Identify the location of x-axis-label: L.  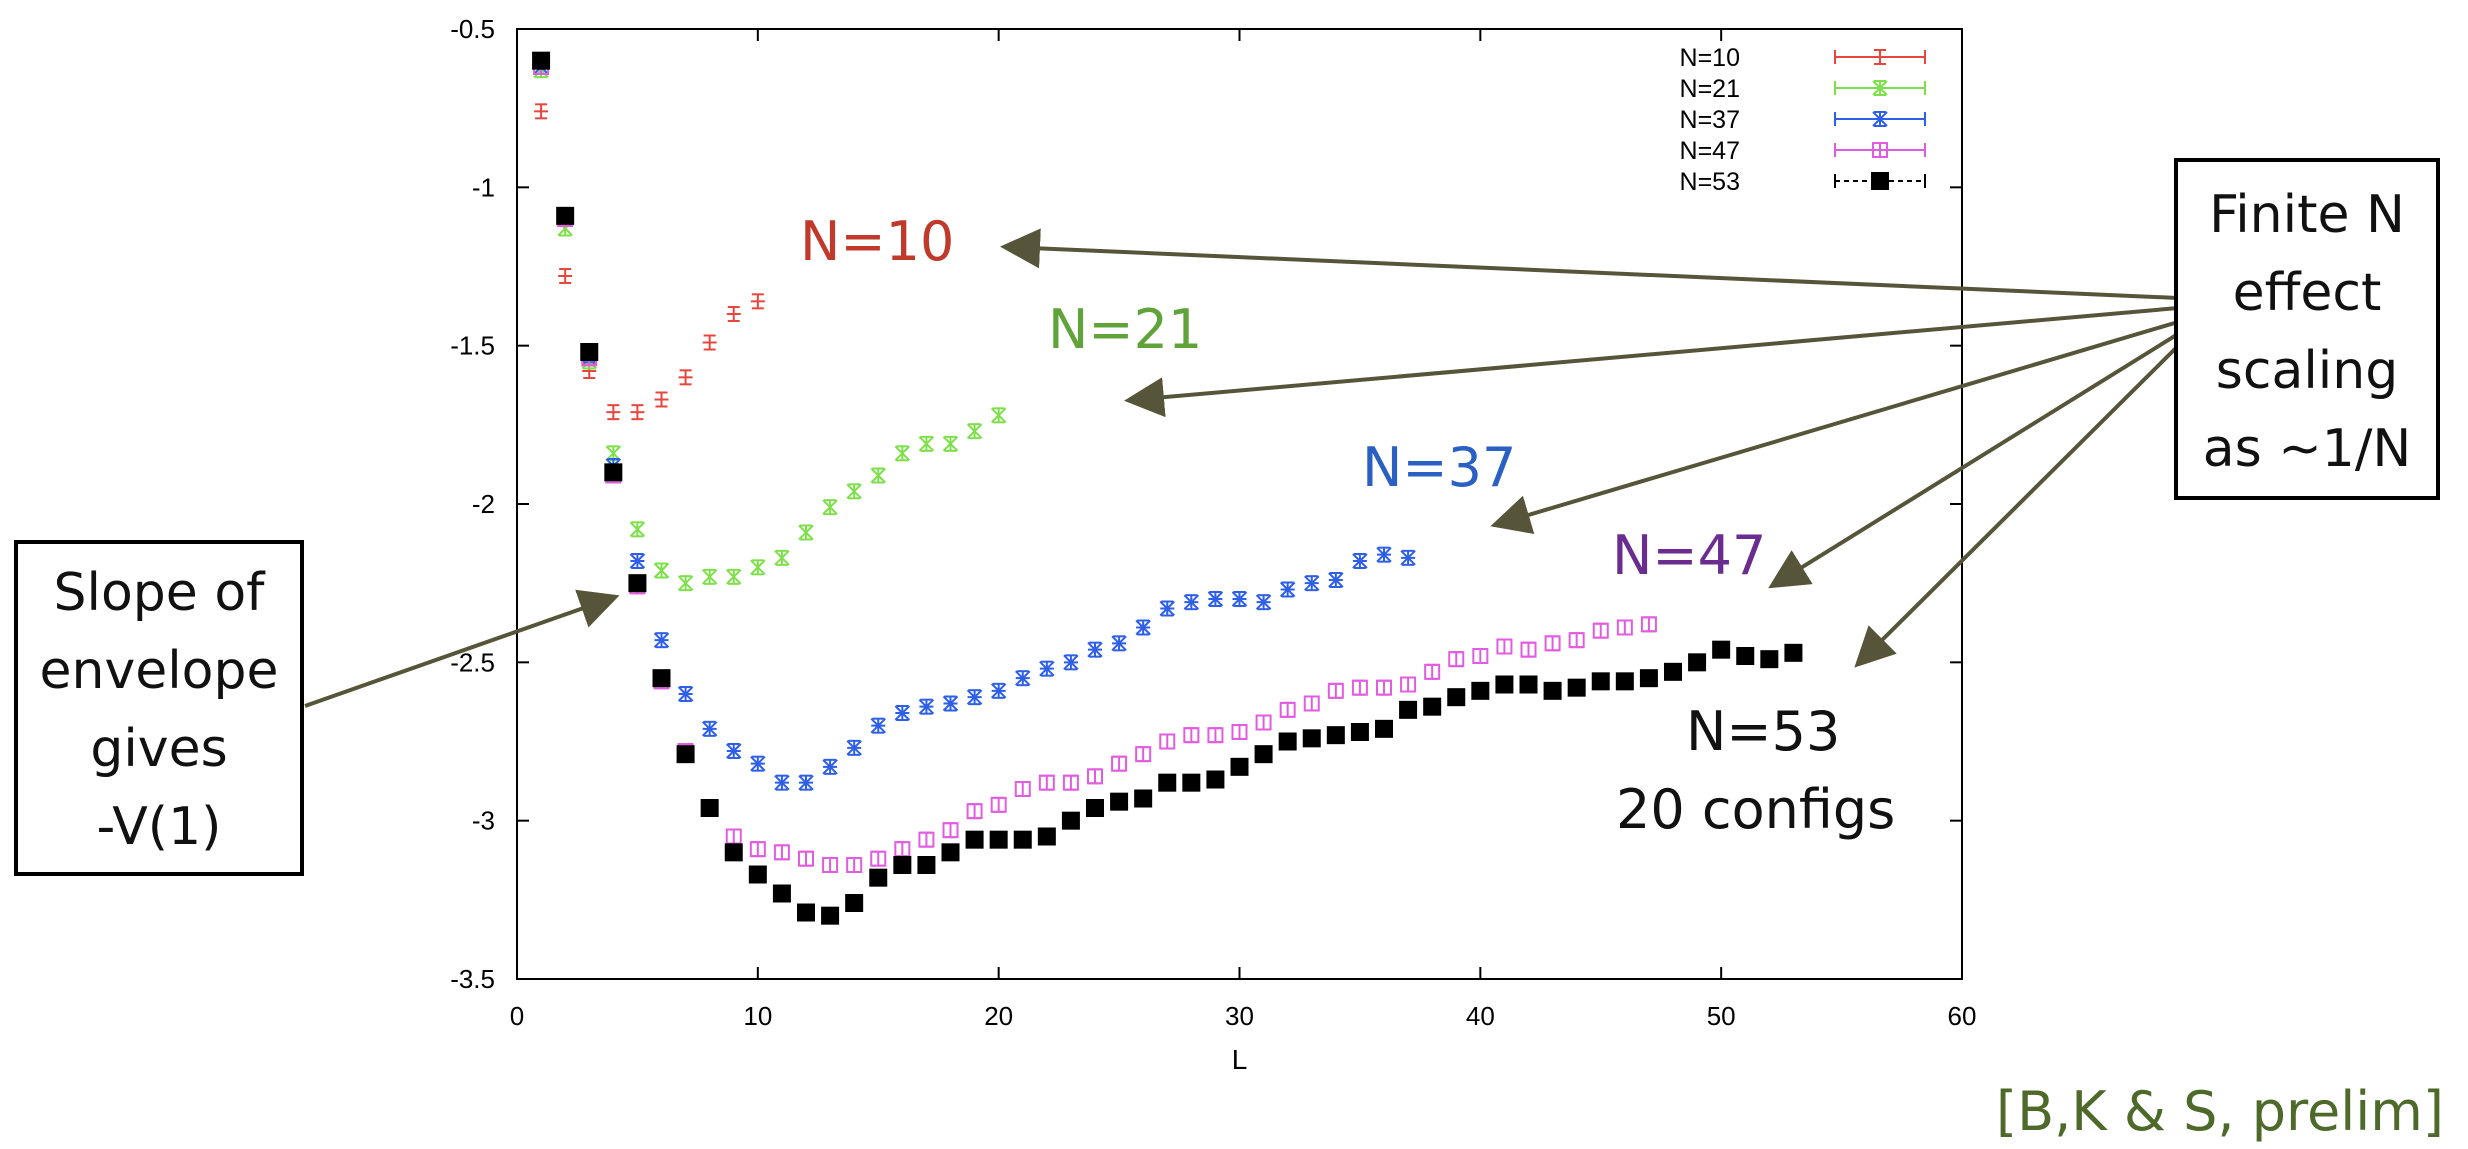
(1240, 1059).